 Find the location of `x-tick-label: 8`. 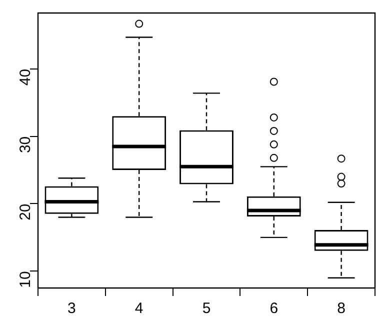

x-tick-label: 8 is located at coordinates (341, 309).